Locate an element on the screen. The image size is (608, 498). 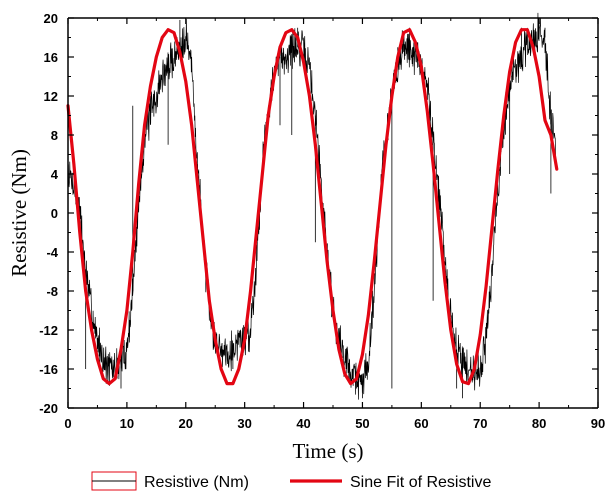
y-tick-label: -16 is located at coordinates (48, 369).